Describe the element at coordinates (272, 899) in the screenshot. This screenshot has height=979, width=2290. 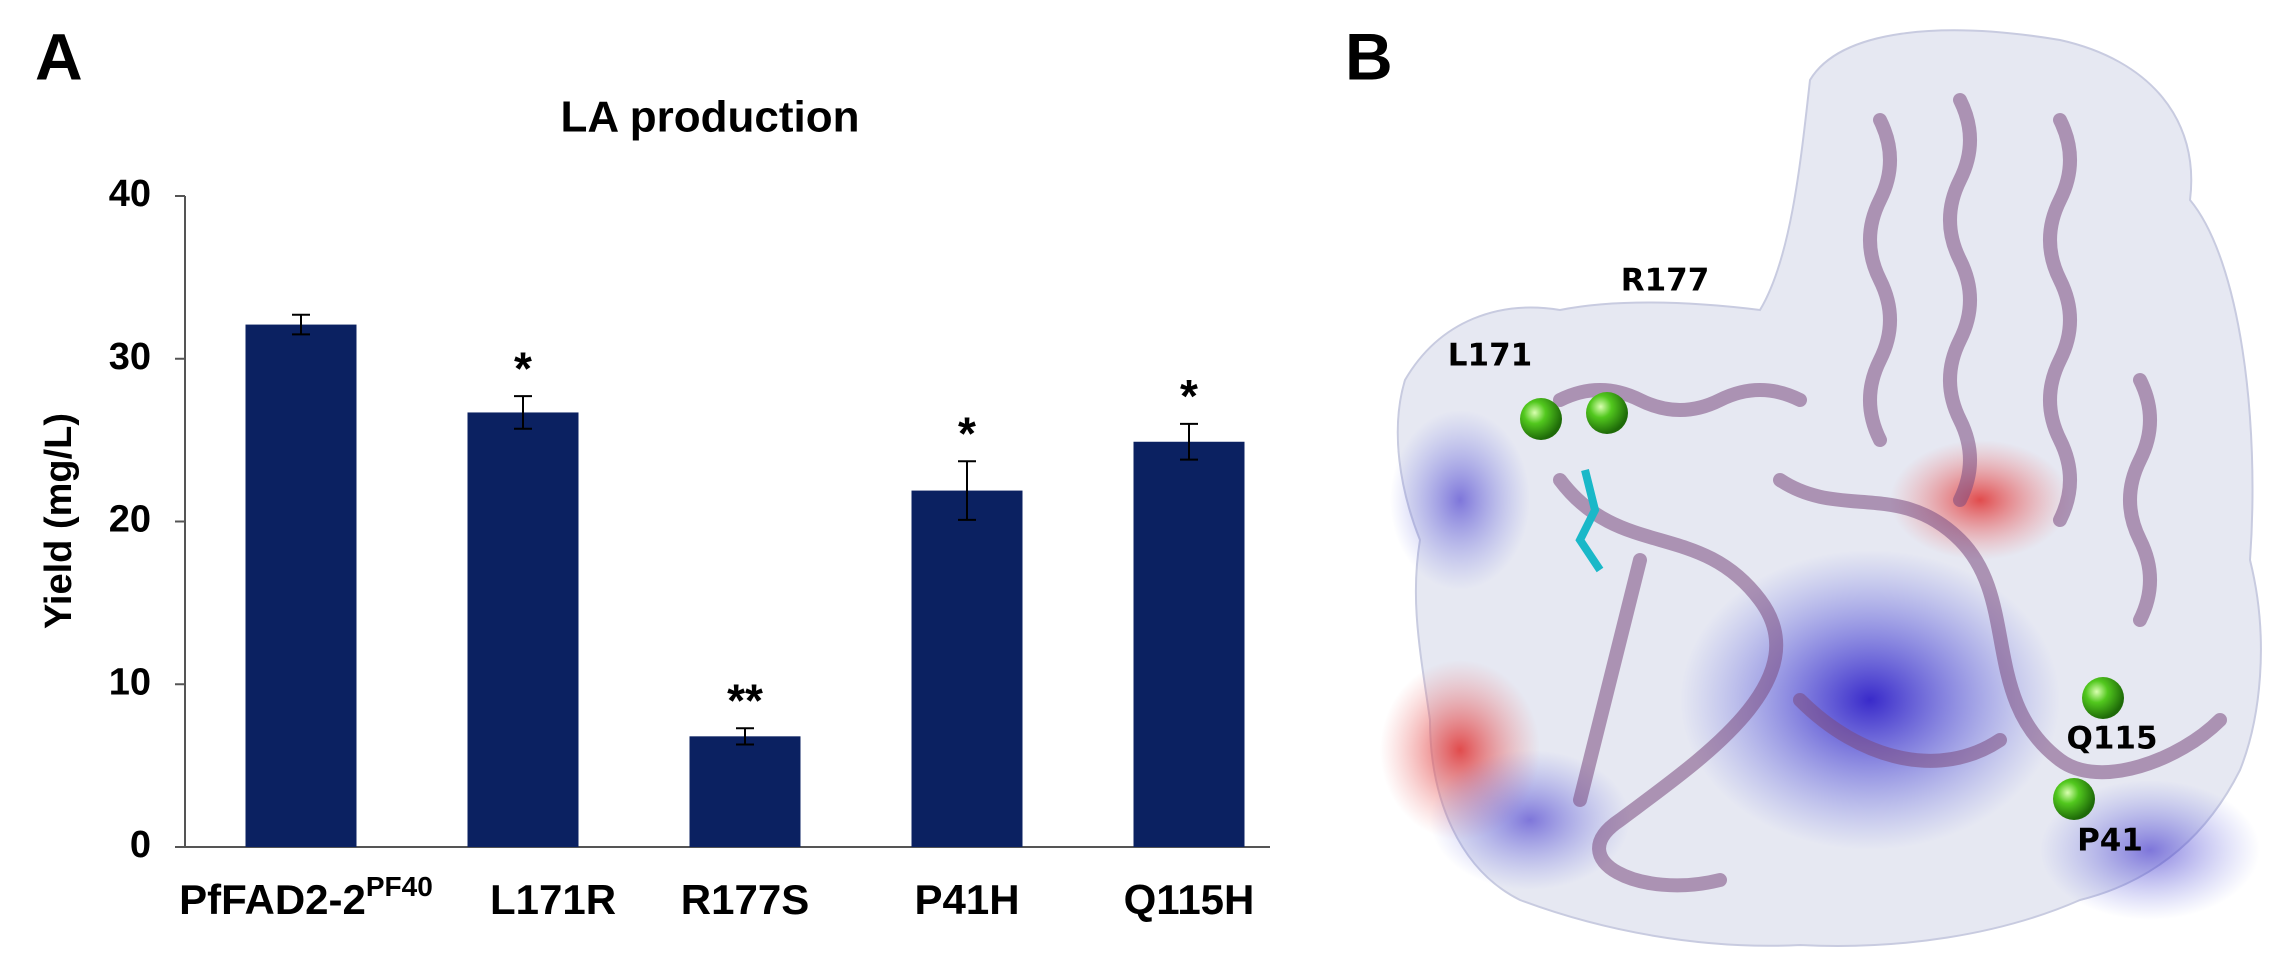
I see `x-tick-label-text: PfFAD2-2` at that location.